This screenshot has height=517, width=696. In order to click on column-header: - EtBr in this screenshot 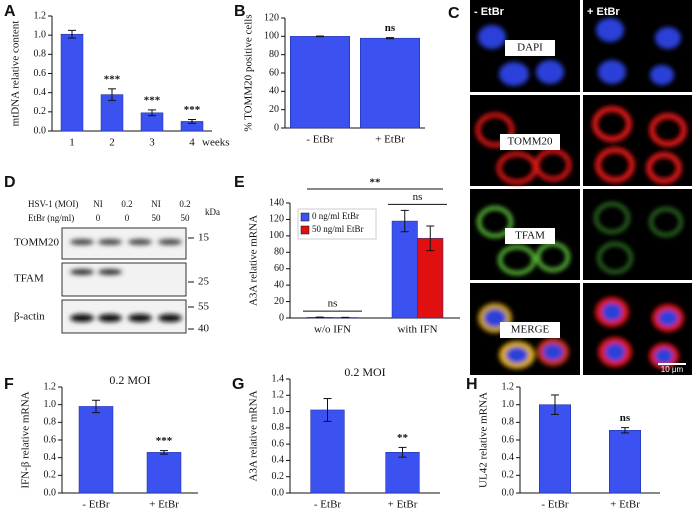, I will do `click(489, 12)`.